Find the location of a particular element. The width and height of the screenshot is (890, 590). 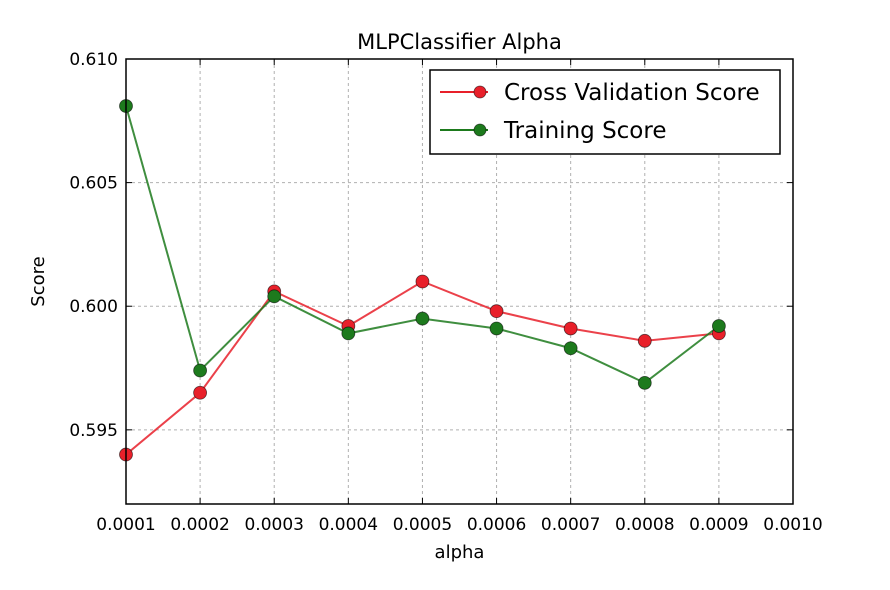

legend: Cross Validation Score Training Score is located at coordinates (605, 112).